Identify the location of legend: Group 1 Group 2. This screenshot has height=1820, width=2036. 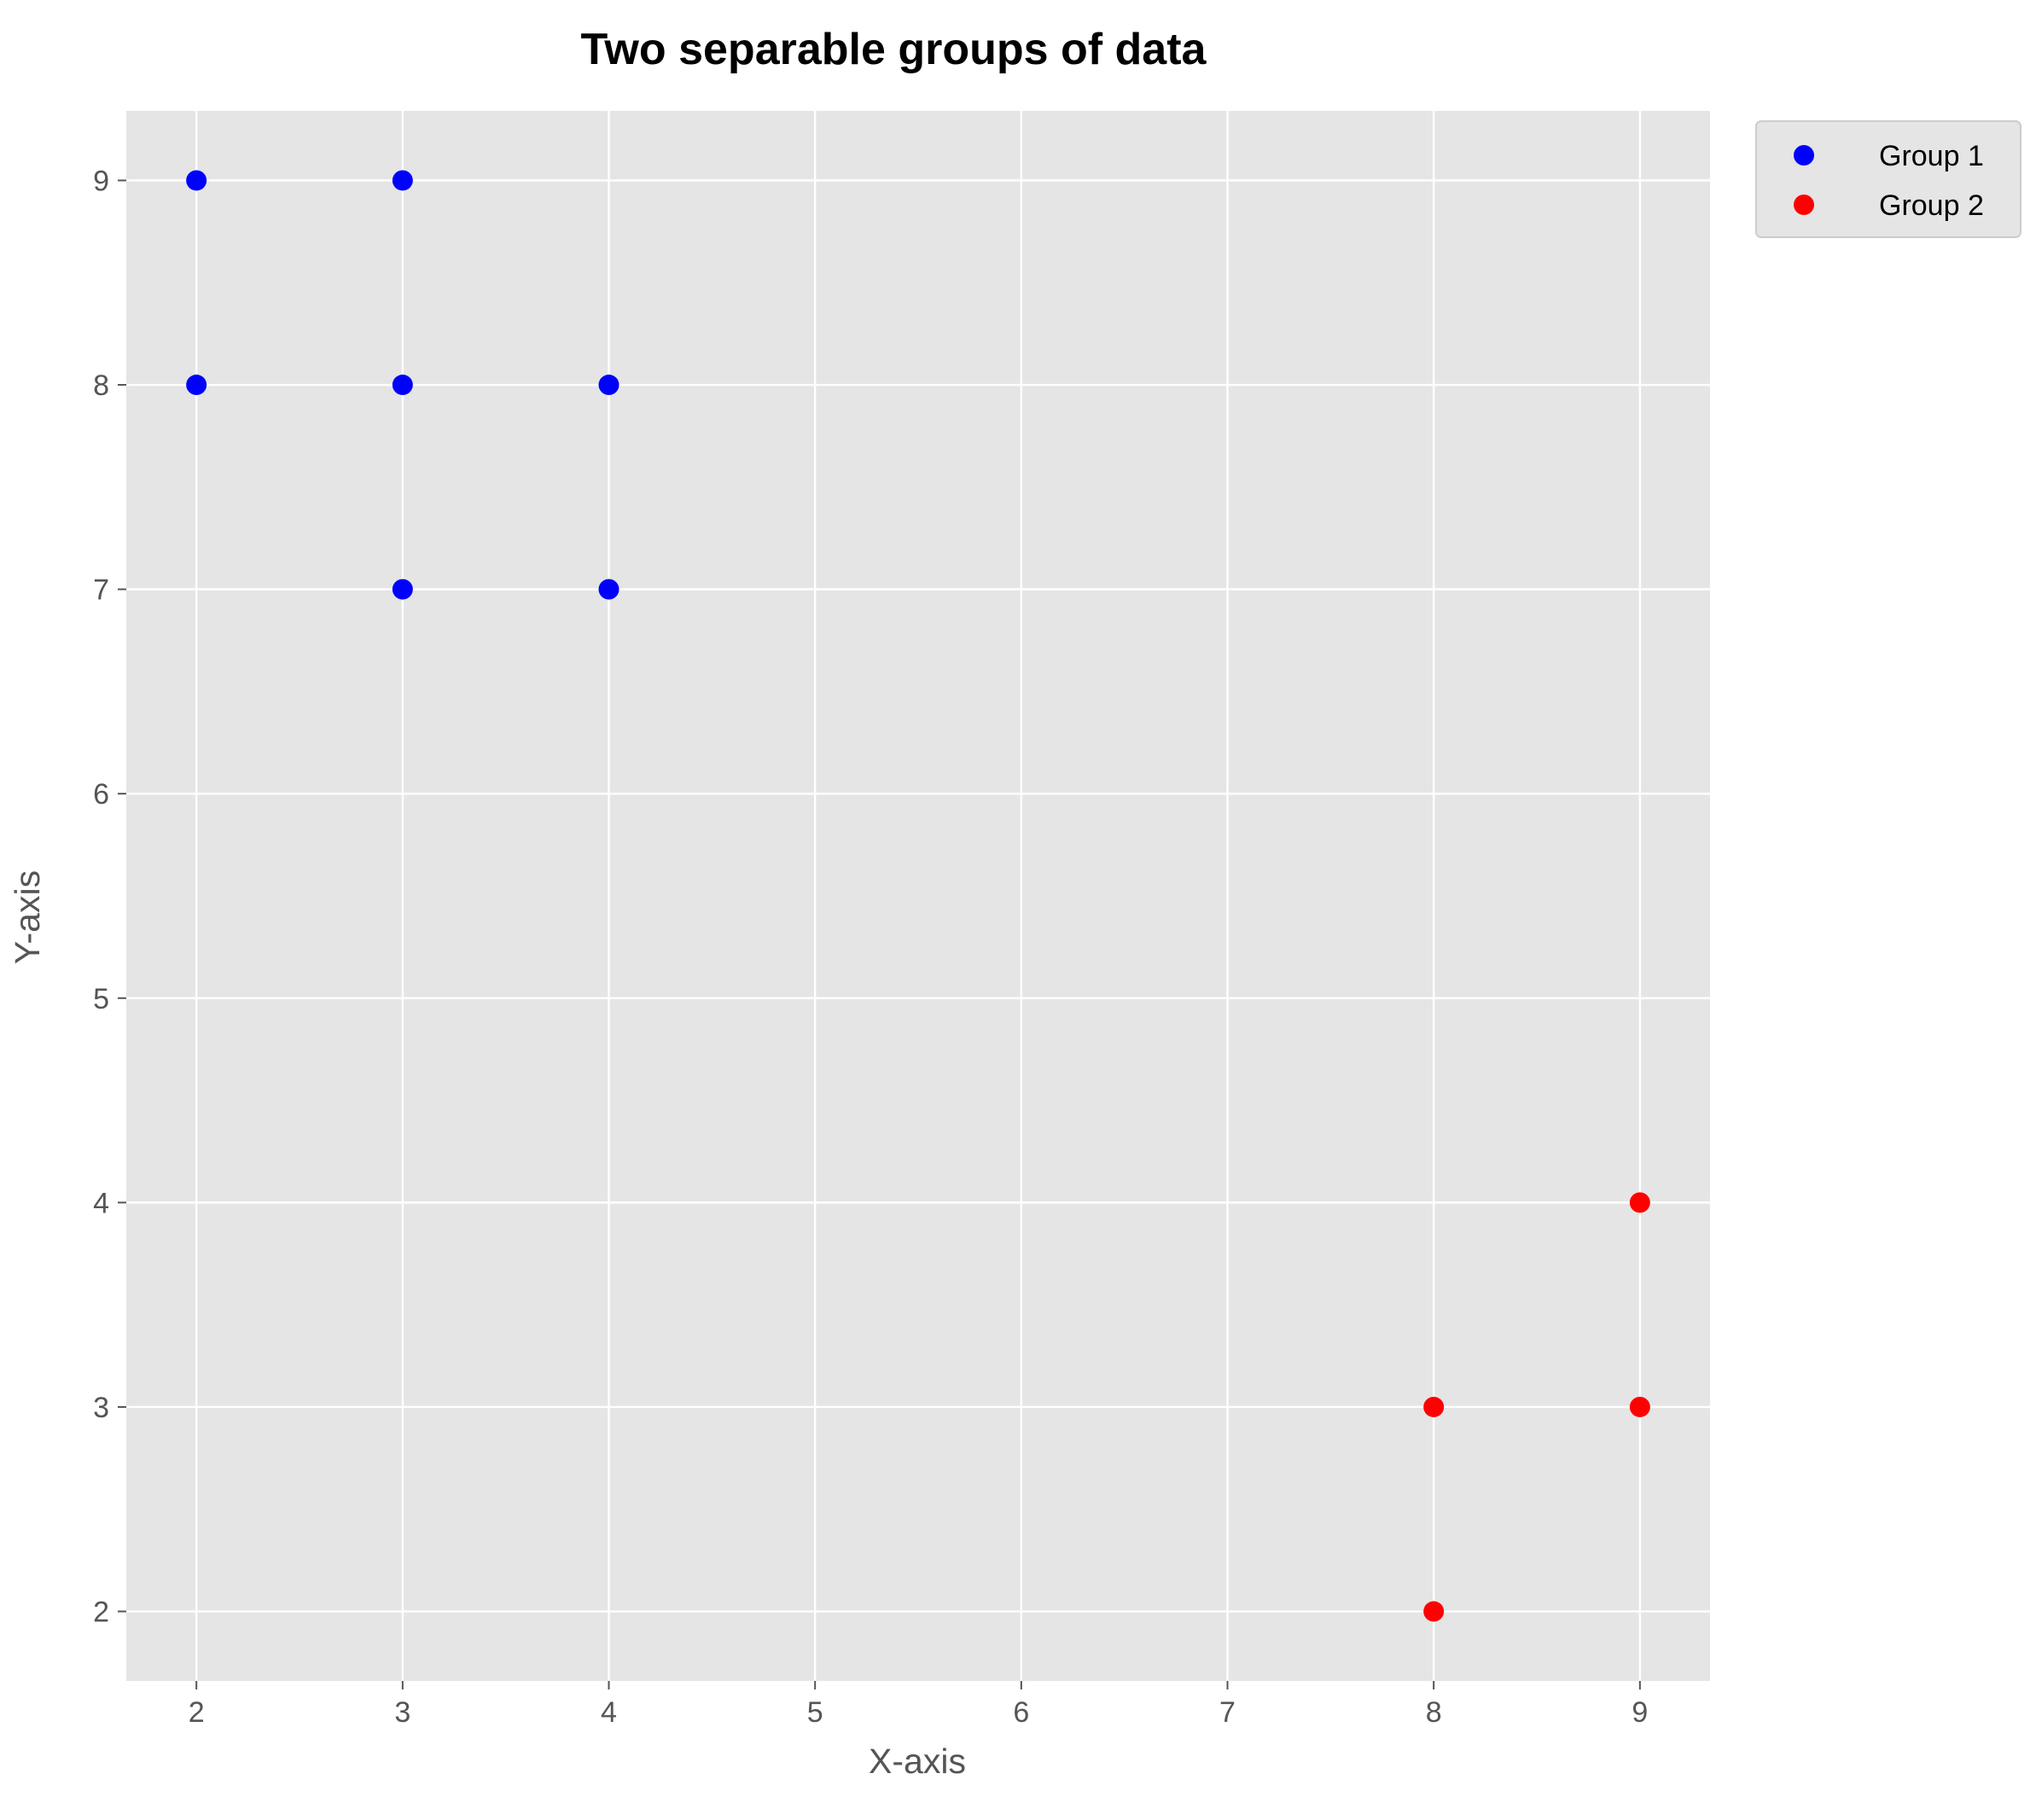
(1888, 179).